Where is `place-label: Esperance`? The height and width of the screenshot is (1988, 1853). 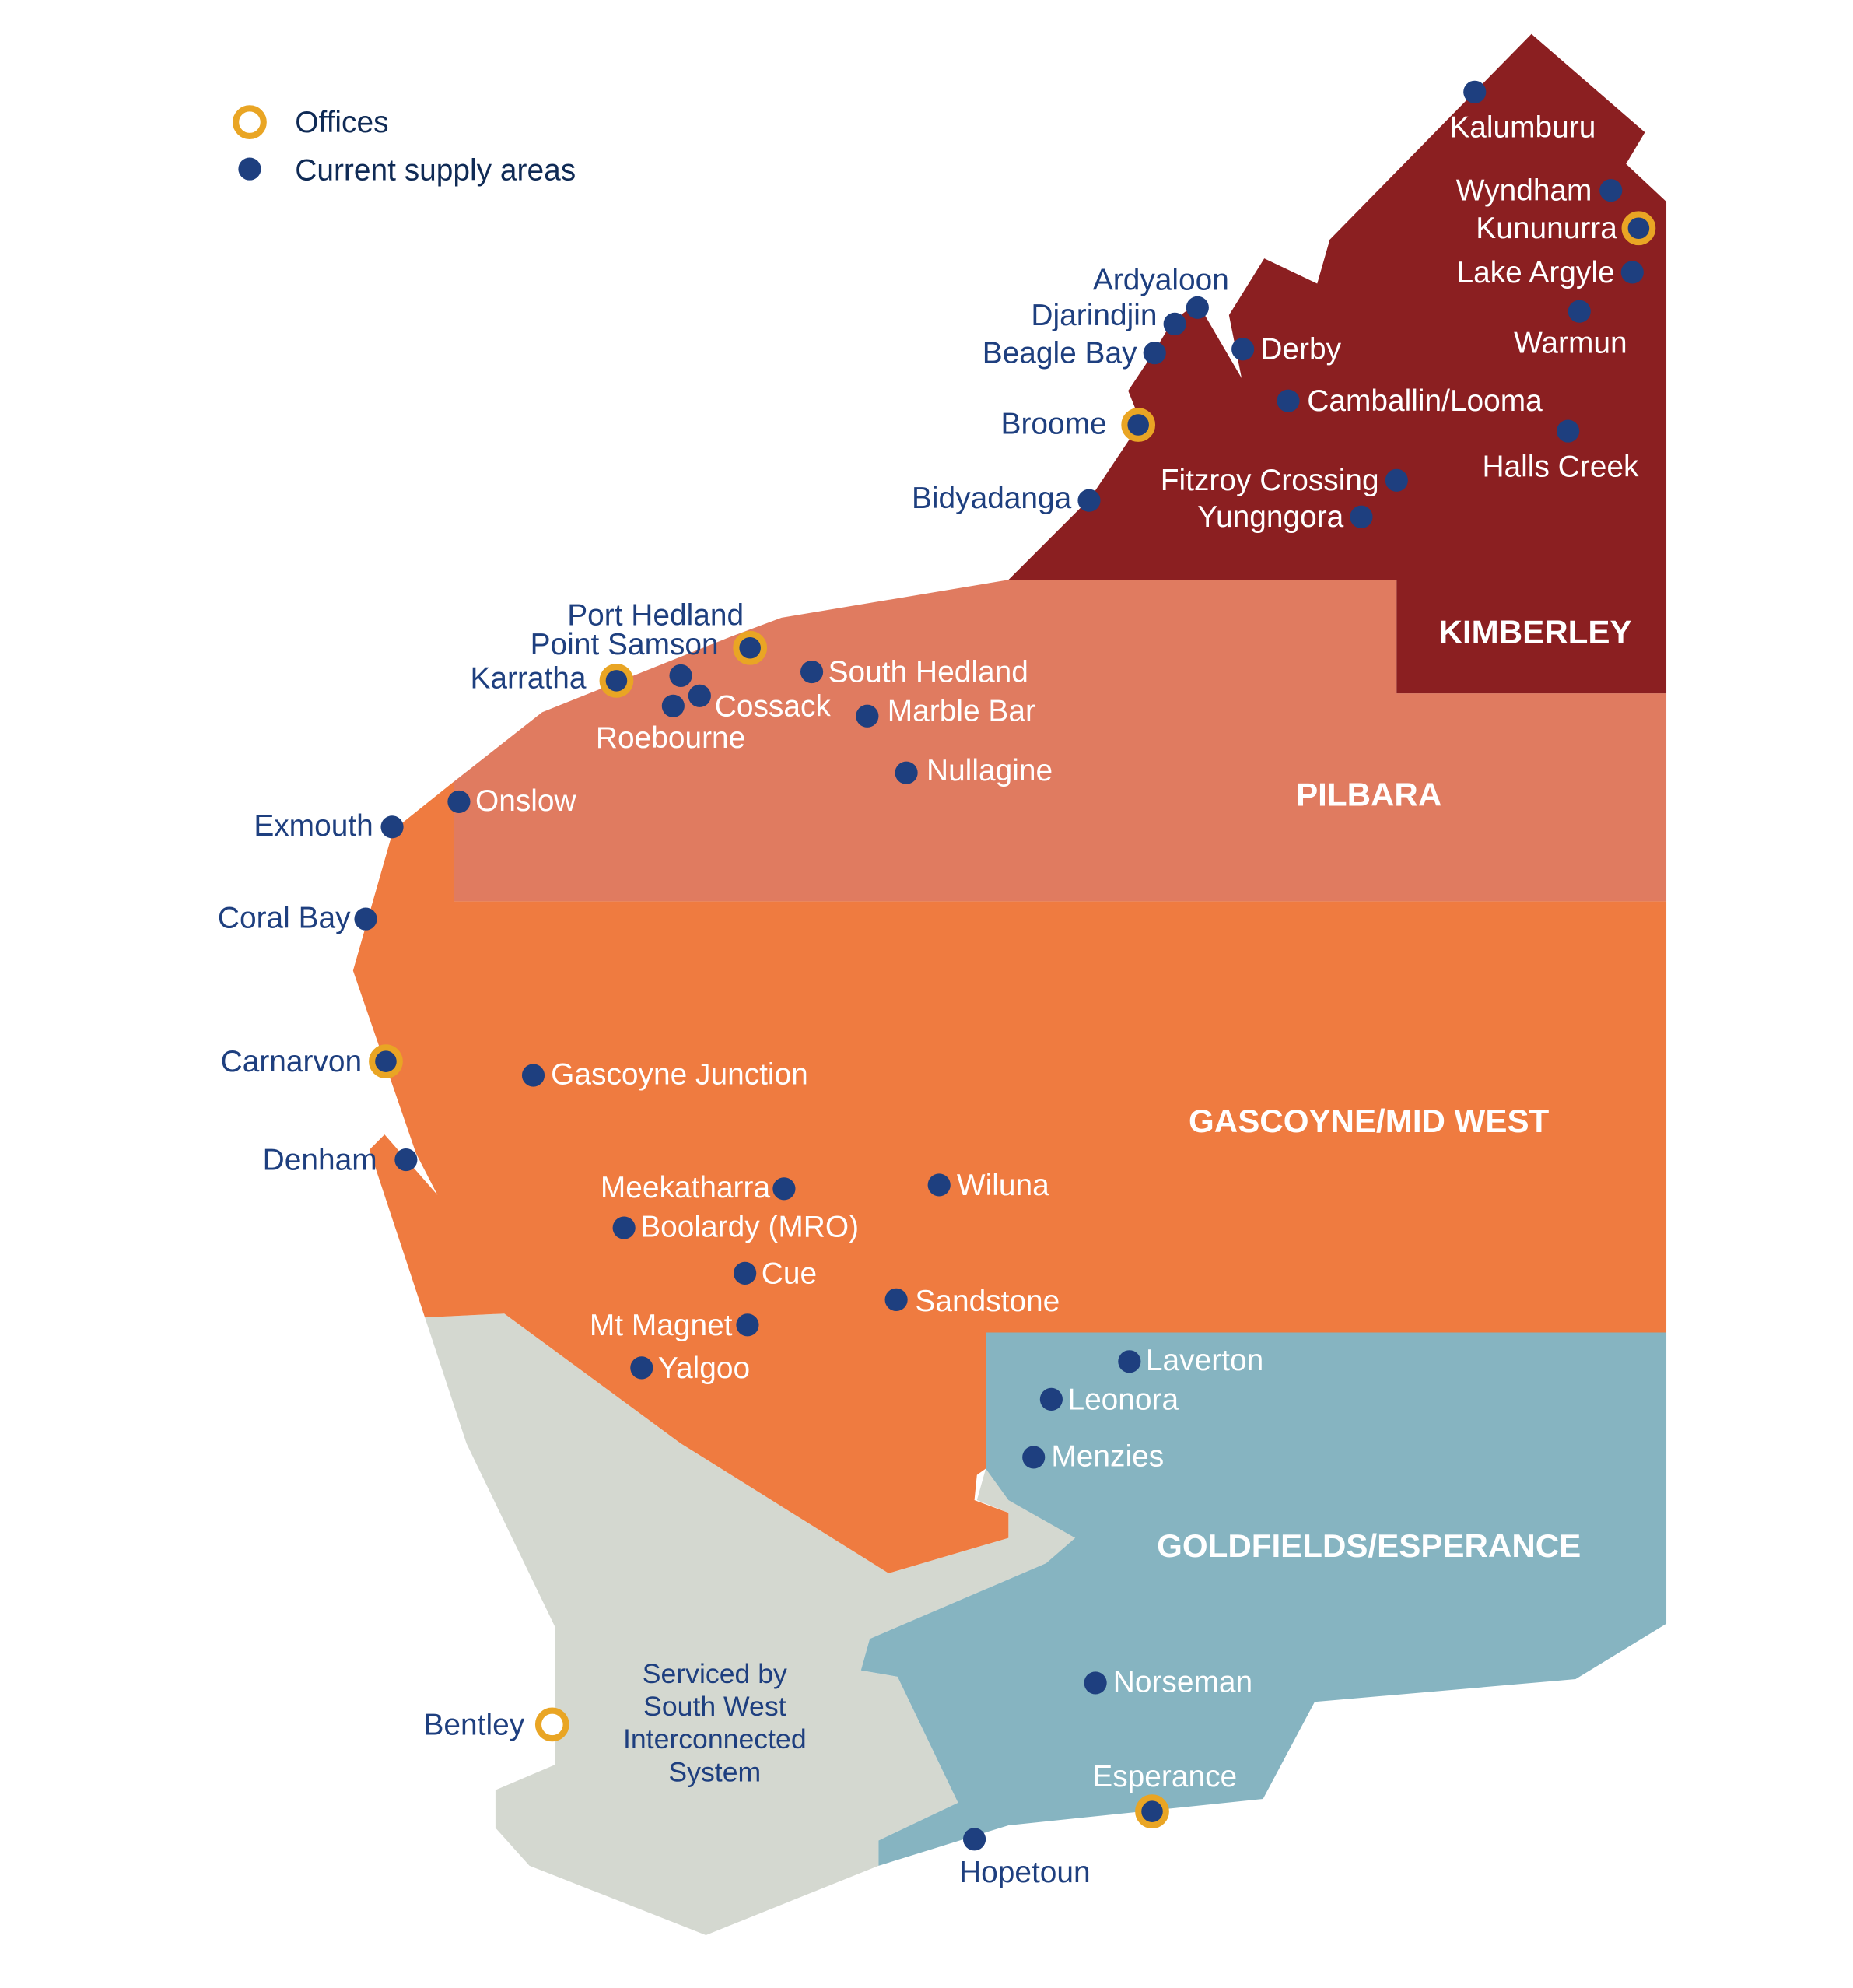 place-label: Esperance is located at coordinates (1164, 1776).